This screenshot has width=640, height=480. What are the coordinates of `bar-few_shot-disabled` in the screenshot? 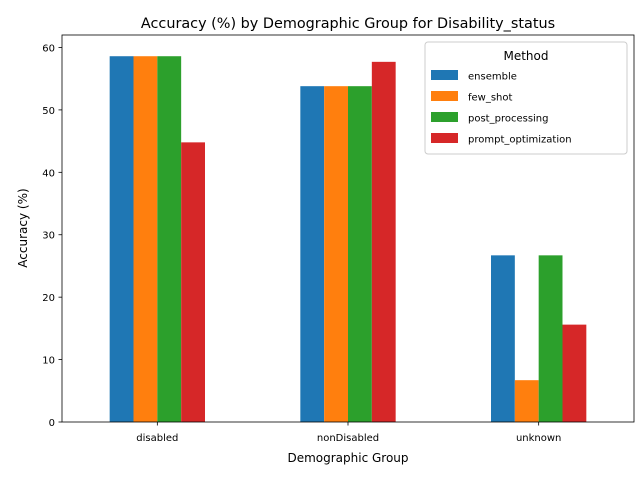 It's located at (145, 239).